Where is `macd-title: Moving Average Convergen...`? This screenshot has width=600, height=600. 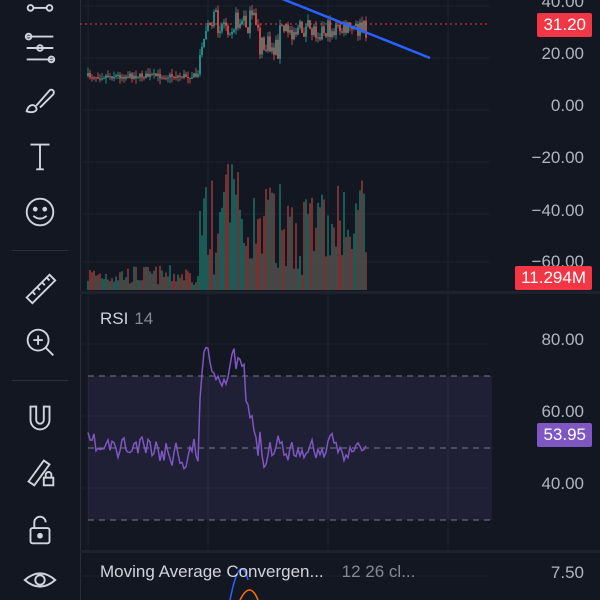 macd-title: Moving Average Convergen... is located at coordinates (212, 571).